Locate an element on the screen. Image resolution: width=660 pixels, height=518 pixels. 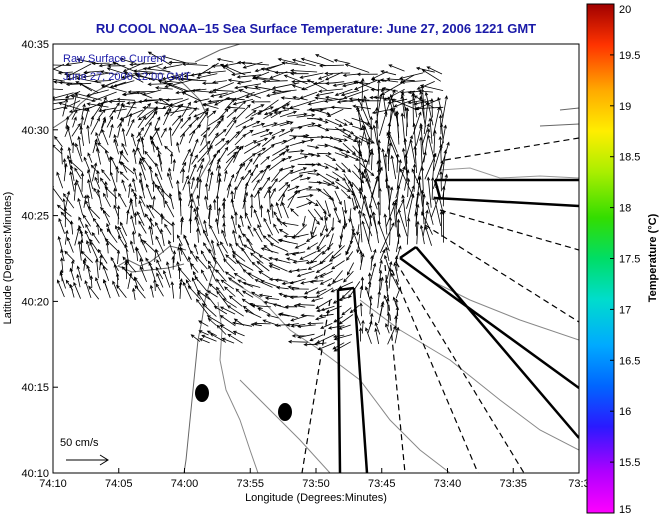
colorbar-tick-label: 17 is located at coordinates (625, 310).